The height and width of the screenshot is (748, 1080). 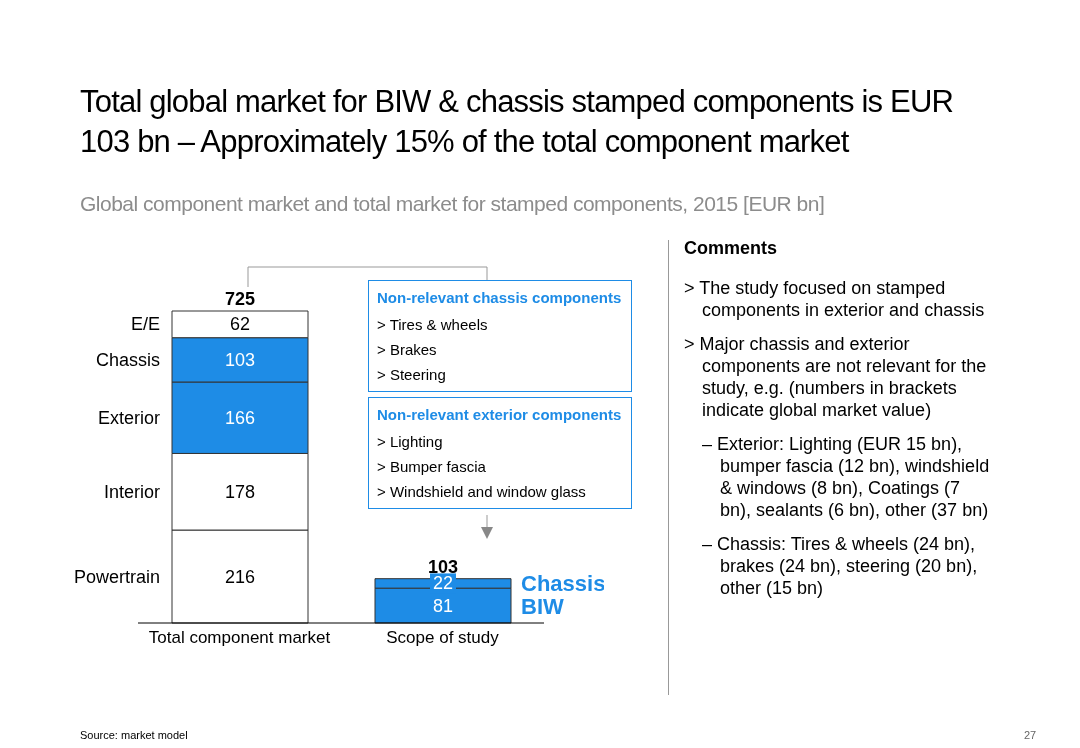 What do you see at coordinates (129, 417) in the screenshot?
I see `series-label: Exterior` at bounding box center [129, 417].